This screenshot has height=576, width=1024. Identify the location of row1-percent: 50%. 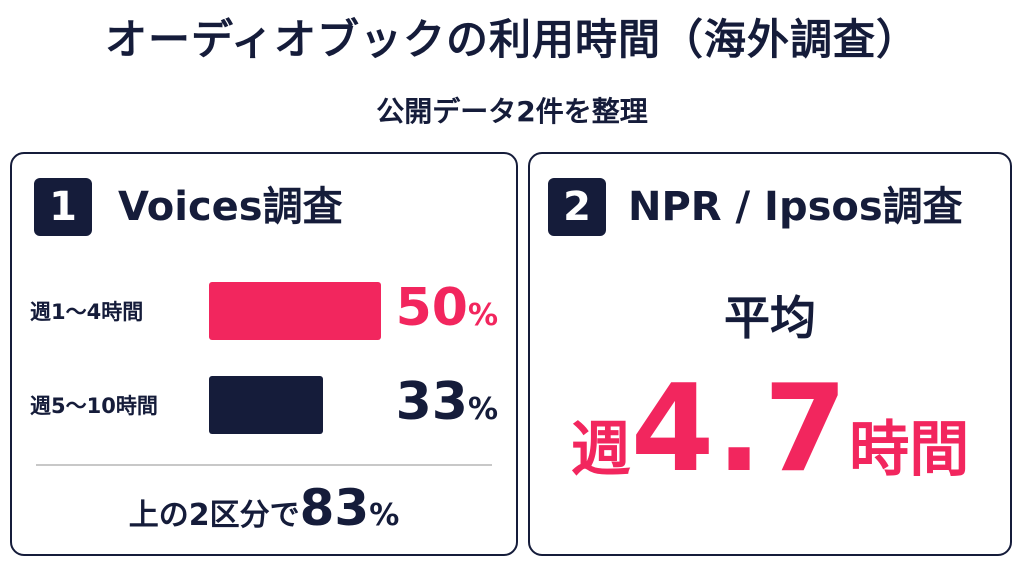
(447, 308).